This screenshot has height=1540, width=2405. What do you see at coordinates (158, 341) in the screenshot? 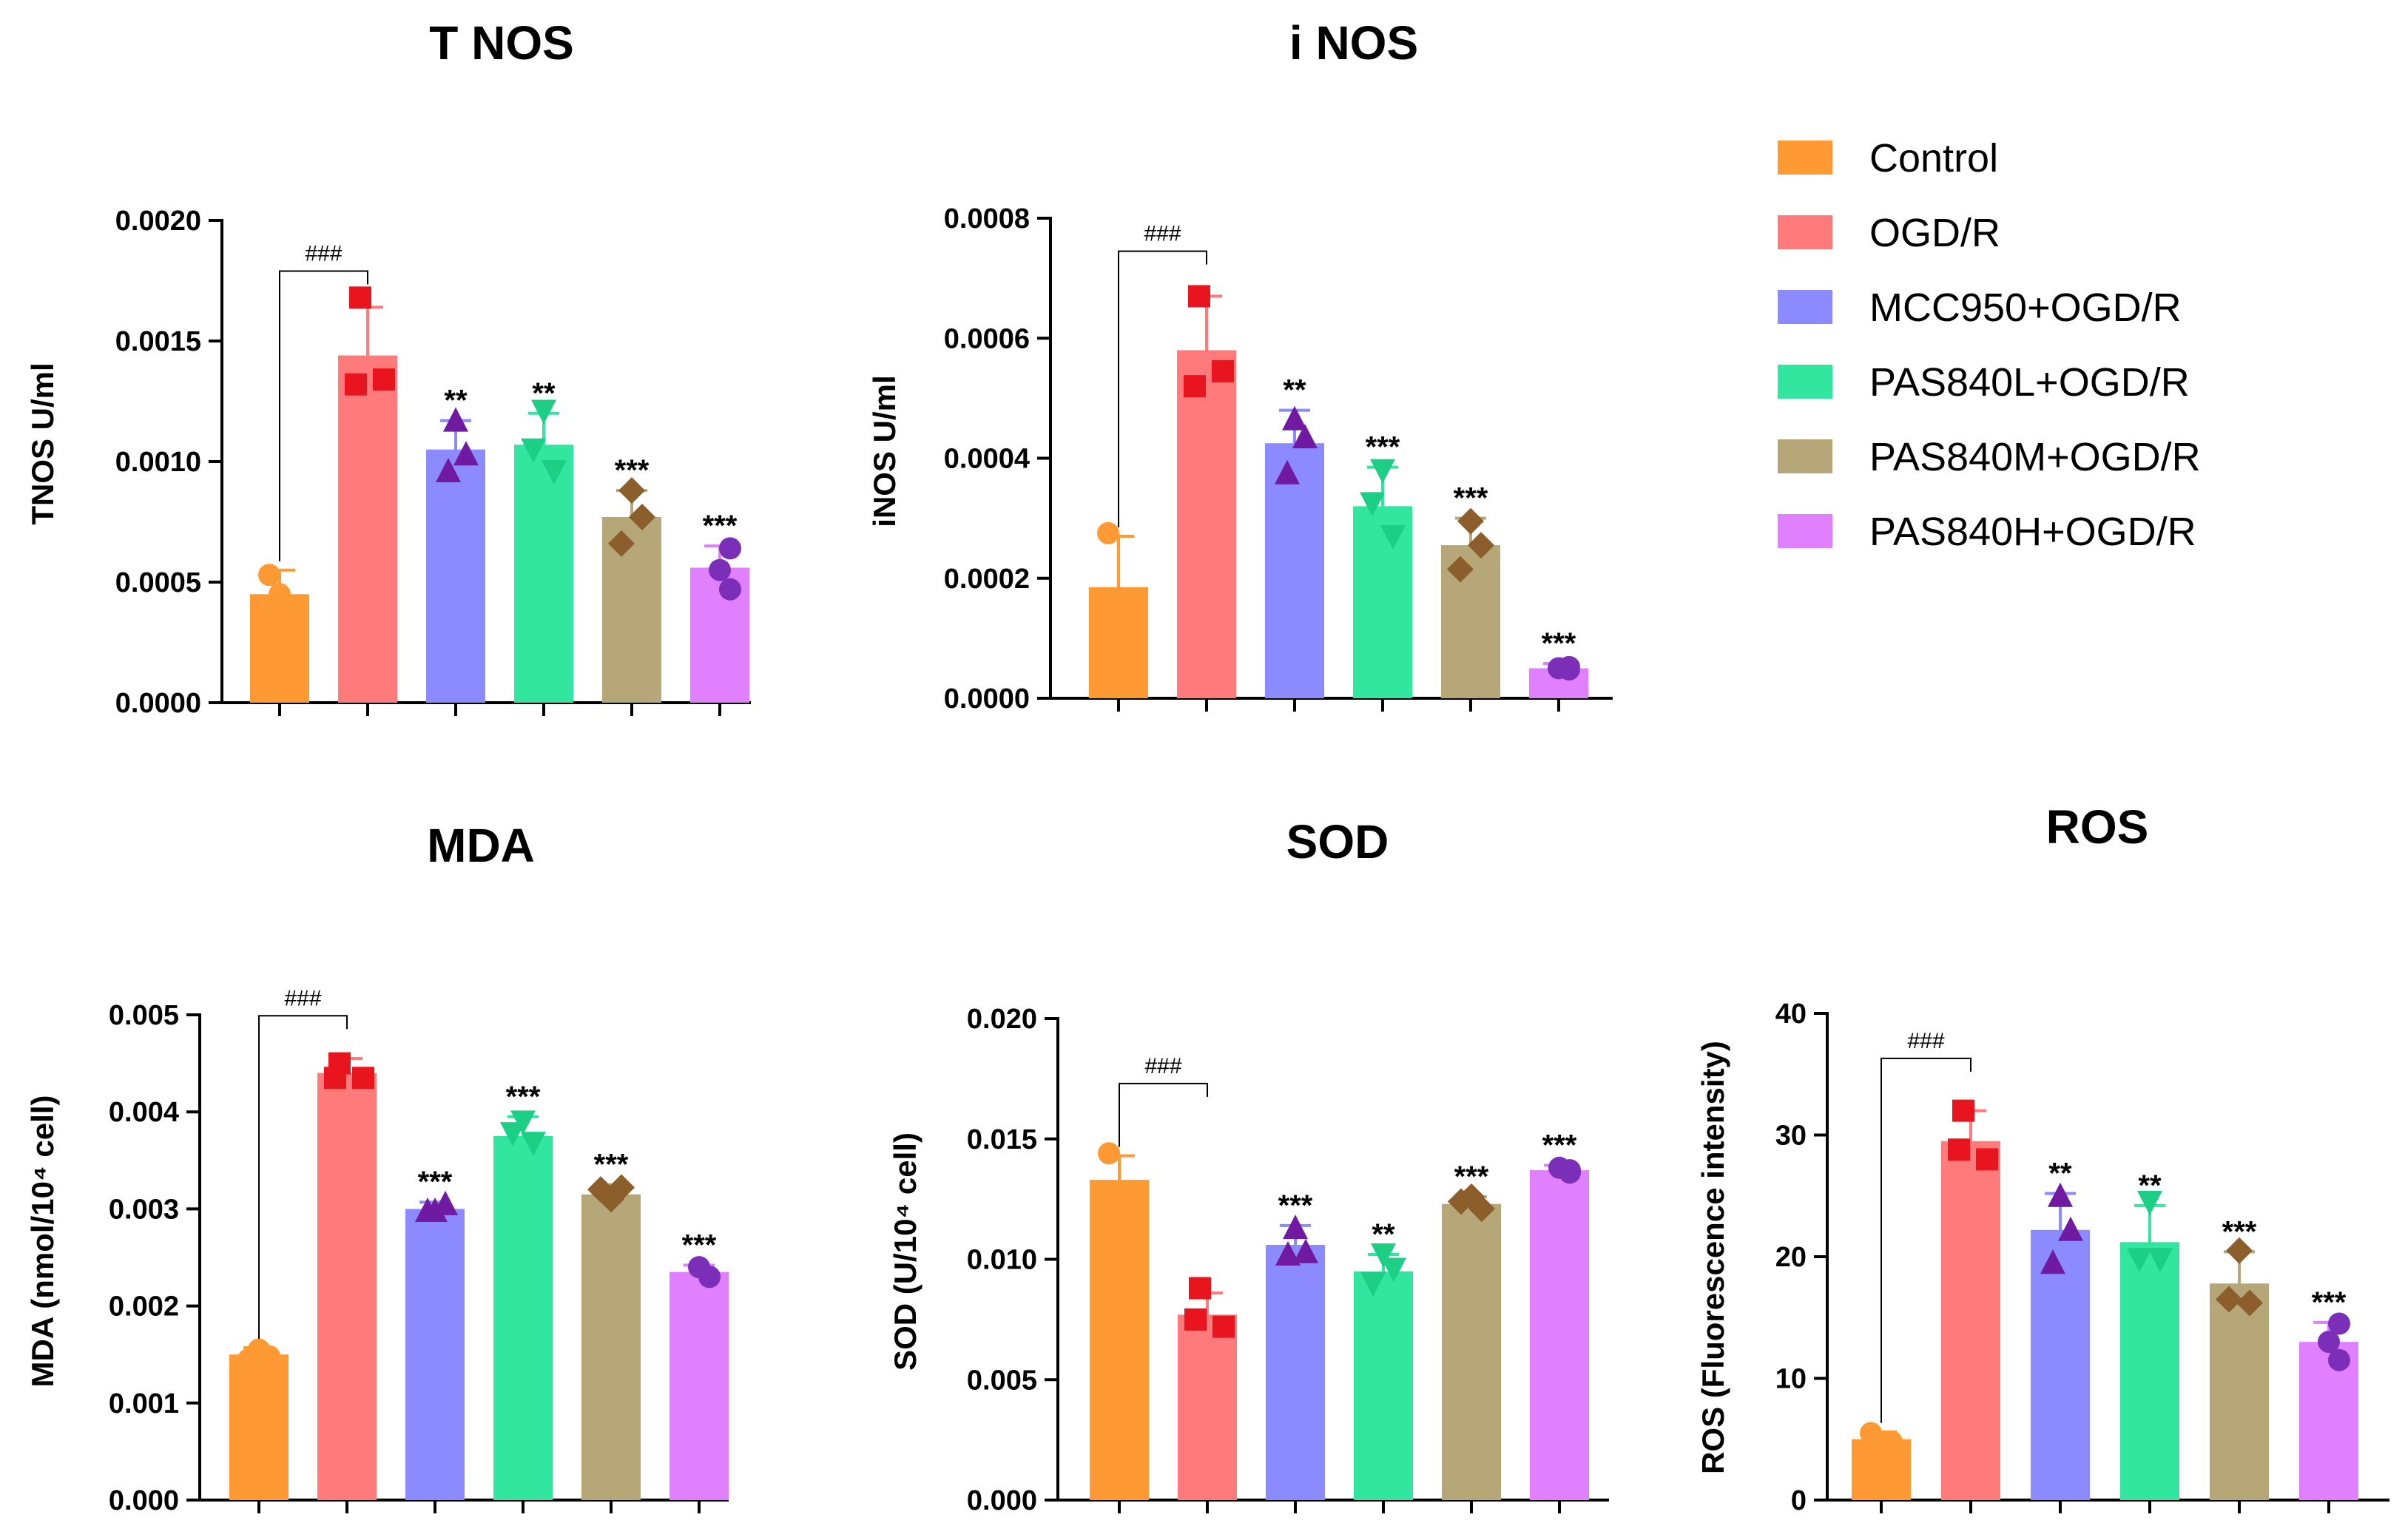
I see `y-tick-label: 0.0015` at bounding box center [158, 341].